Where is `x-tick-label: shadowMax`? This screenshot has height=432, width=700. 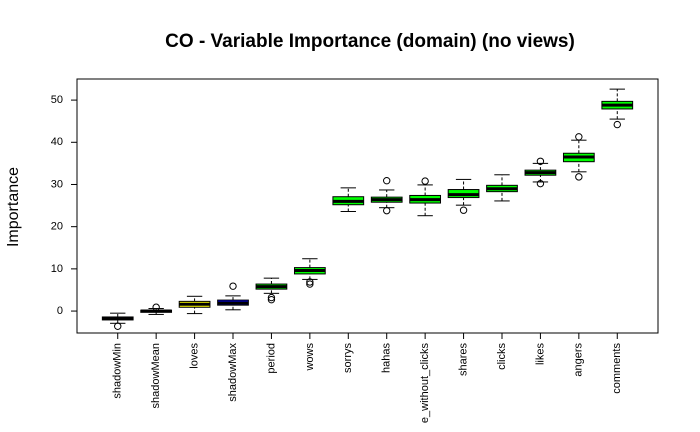
x-tick-label: shadowMax is located at coordinates (233, 372).